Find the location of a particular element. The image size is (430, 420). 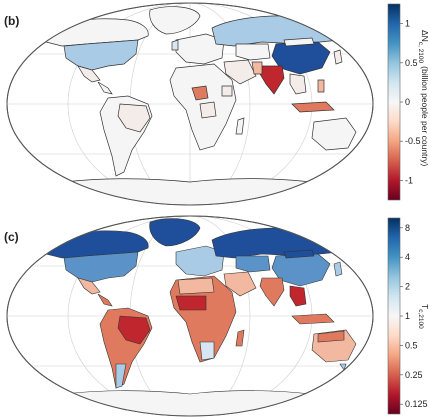

usa-c is located at coordinates (101, 267).